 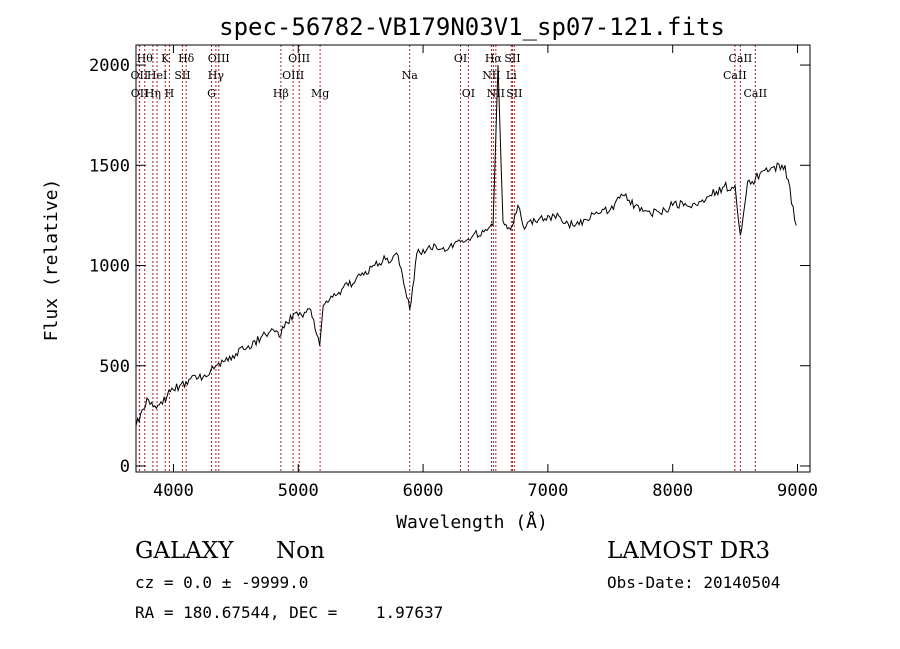 I want to click on object-class: GALAXY, so click(x=184, y=551).